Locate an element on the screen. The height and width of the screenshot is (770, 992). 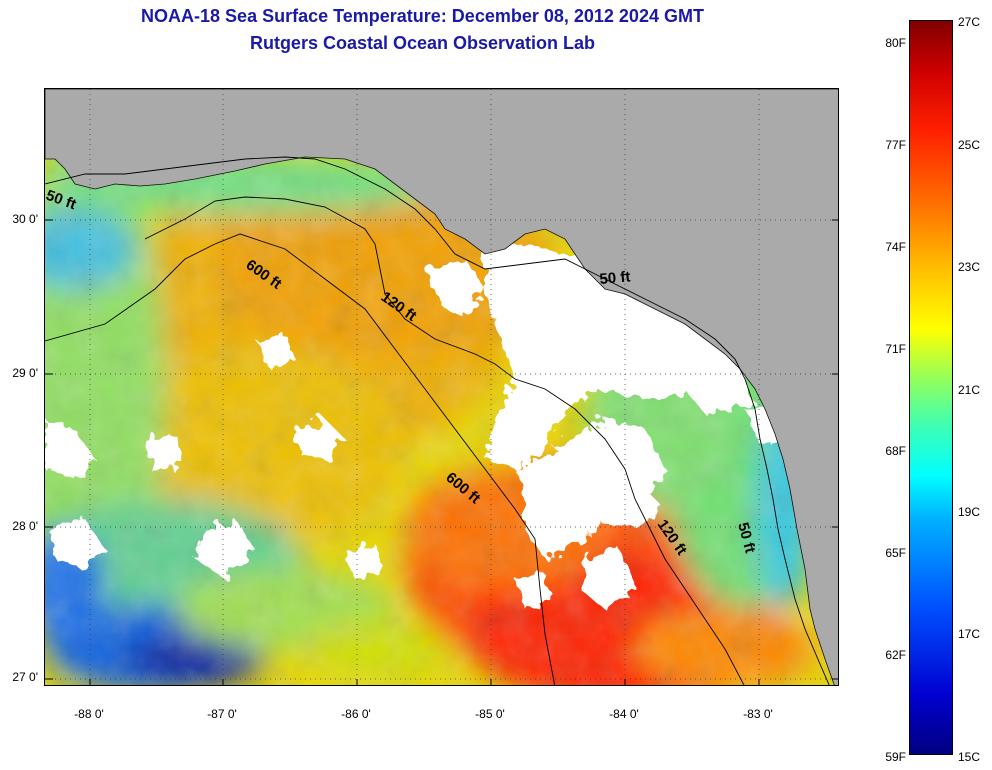
colorbar-c-label: 23C is located at coordinates (969, 267).